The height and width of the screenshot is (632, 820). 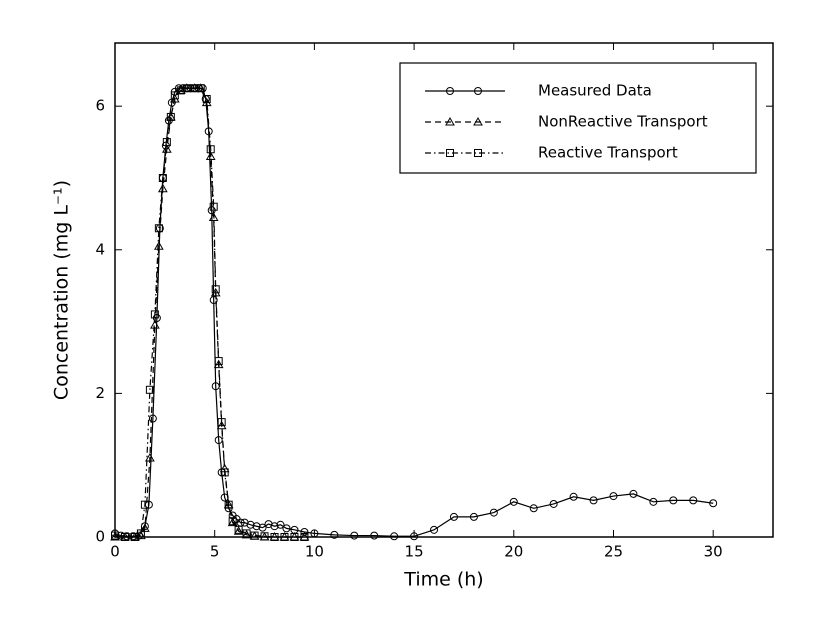 What do you see at coordinates (100, 106) in the screenshot?
I see `y-tick-label: 6` at bounding box center [100, 106].